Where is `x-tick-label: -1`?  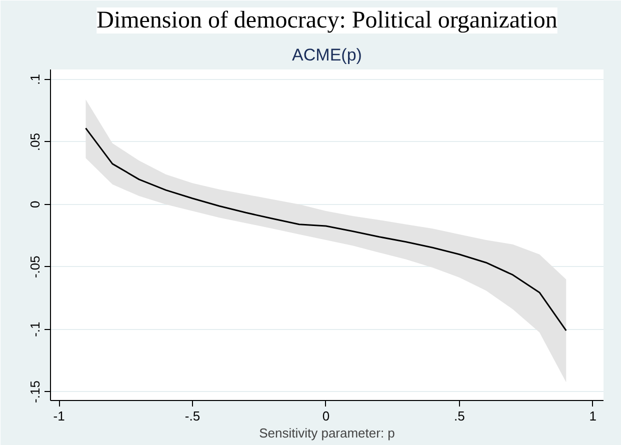
x-tick-label: -1 is located at coordinates (59, 416).